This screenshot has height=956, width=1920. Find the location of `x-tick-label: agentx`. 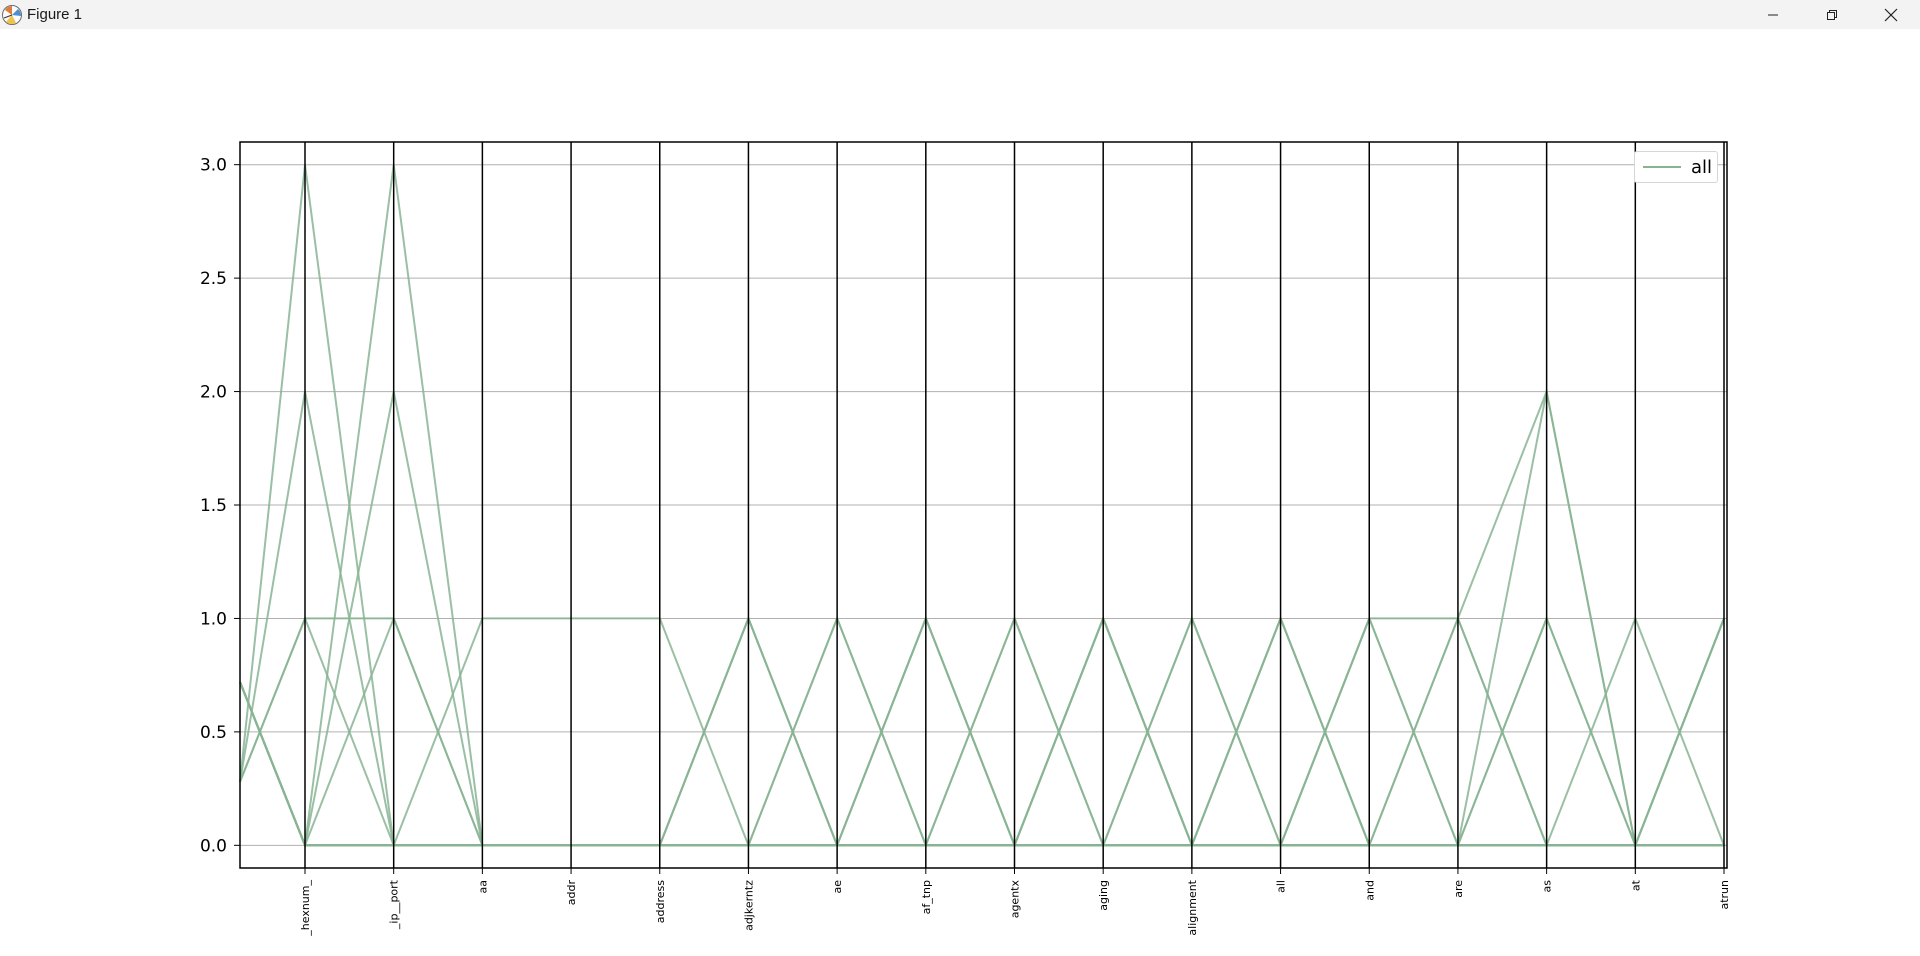

x-tick-label: agentx is located at coordinates (1015, 899).